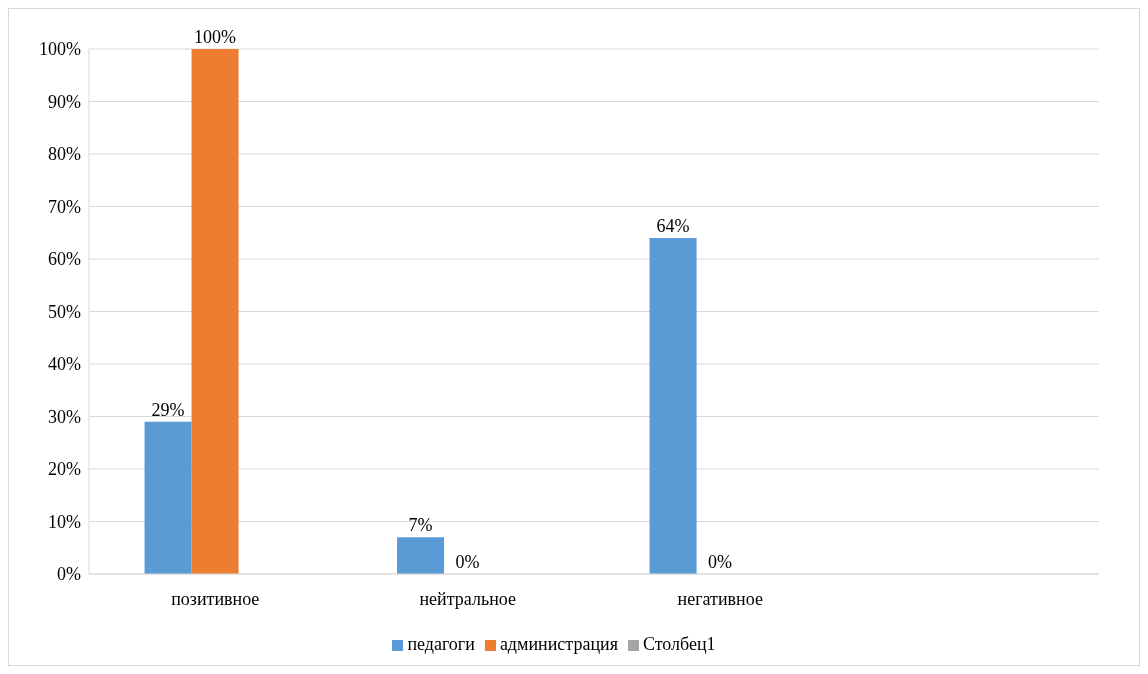 This screenshot has height=674, width=1148. Describe the element at coordinates (64, 154) in the screenshot. I see `y-tick-label: 80%` at that location.